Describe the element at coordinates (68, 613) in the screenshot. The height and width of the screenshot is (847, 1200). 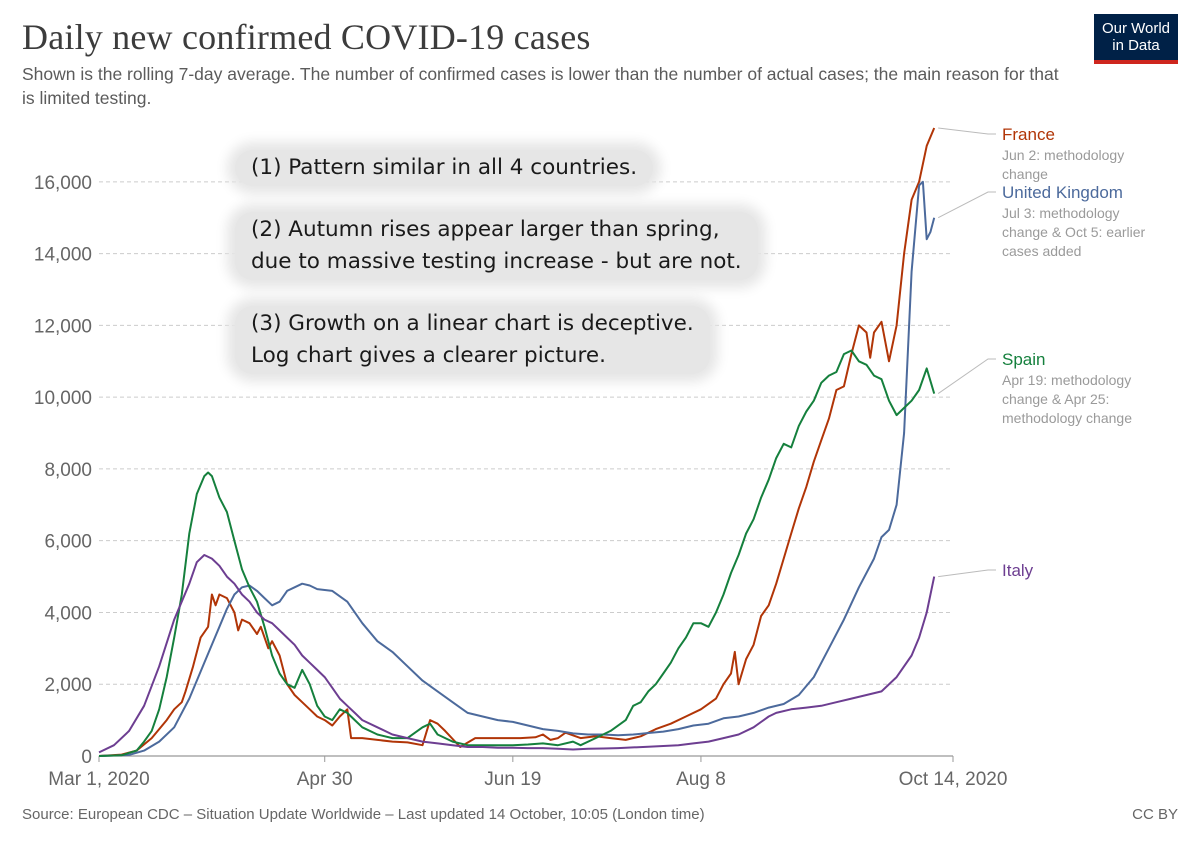
I see `y-tick-label: 4,000` at that location.